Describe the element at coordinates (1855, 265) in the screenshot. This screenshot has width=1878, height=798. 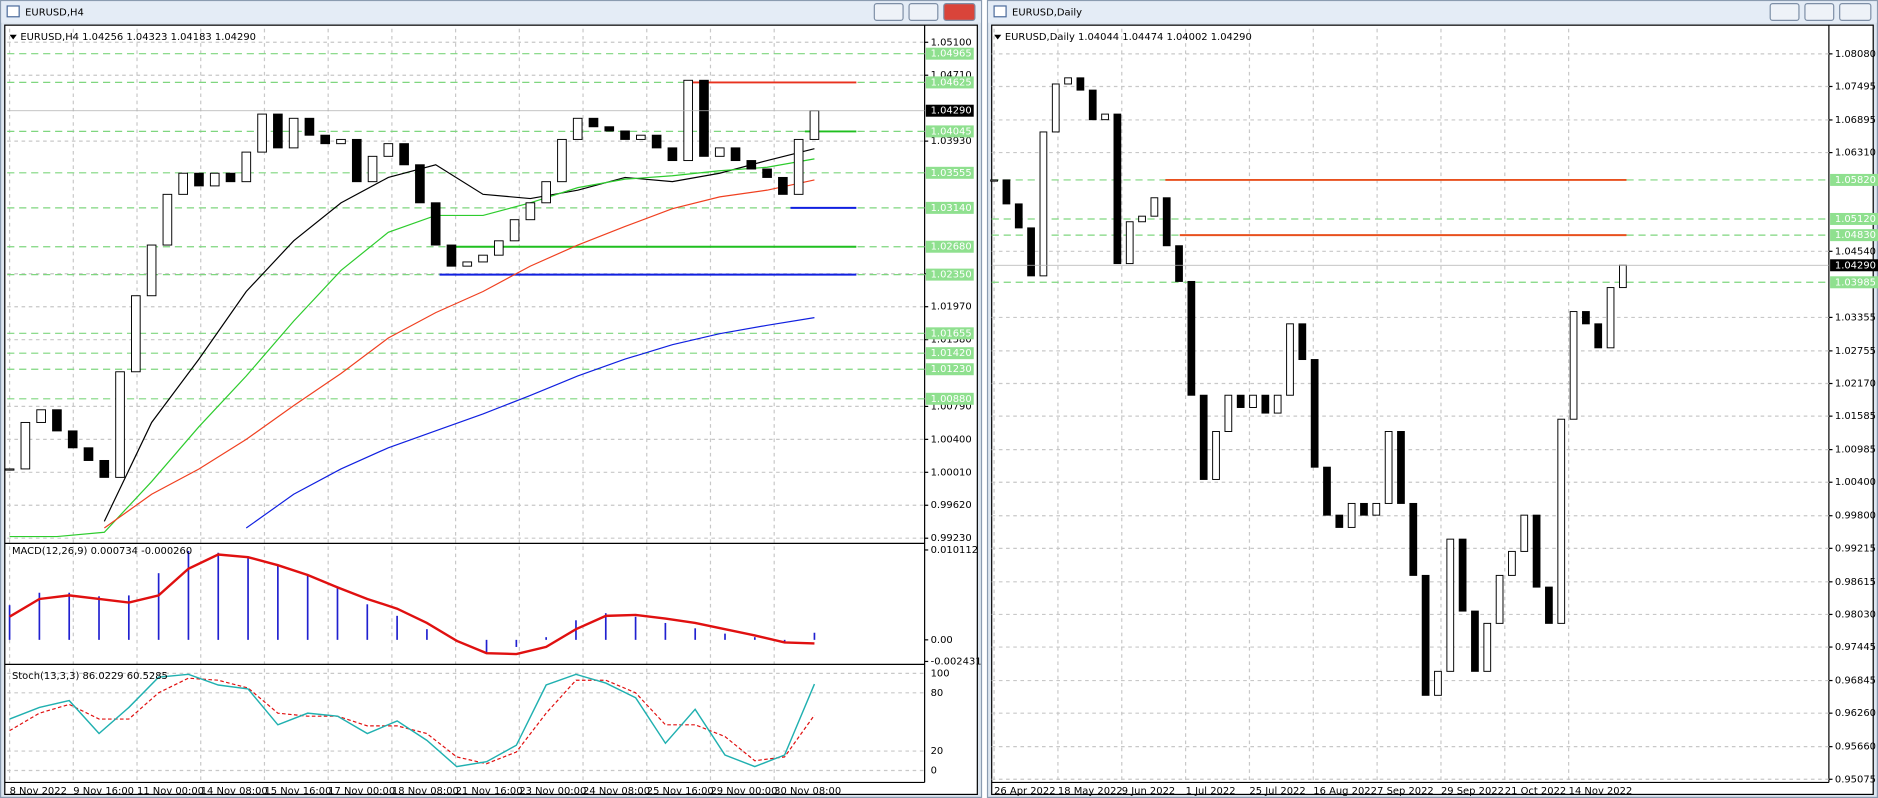
I see `current-price-label: 1.04290` at that location.